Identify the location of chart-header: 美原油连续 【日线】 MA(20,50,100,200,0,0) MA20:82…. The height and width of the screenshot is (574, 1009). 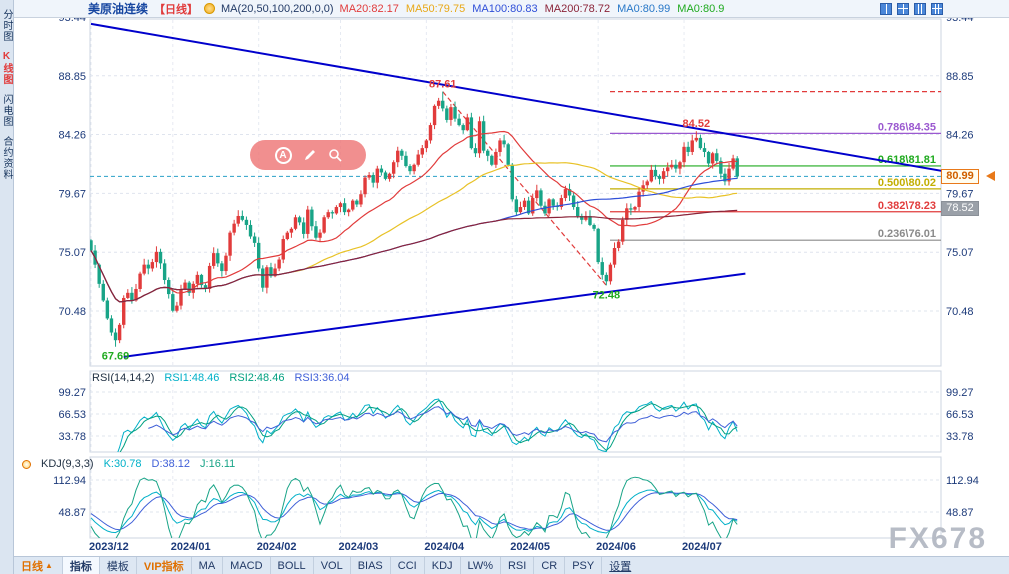
(511, 9).